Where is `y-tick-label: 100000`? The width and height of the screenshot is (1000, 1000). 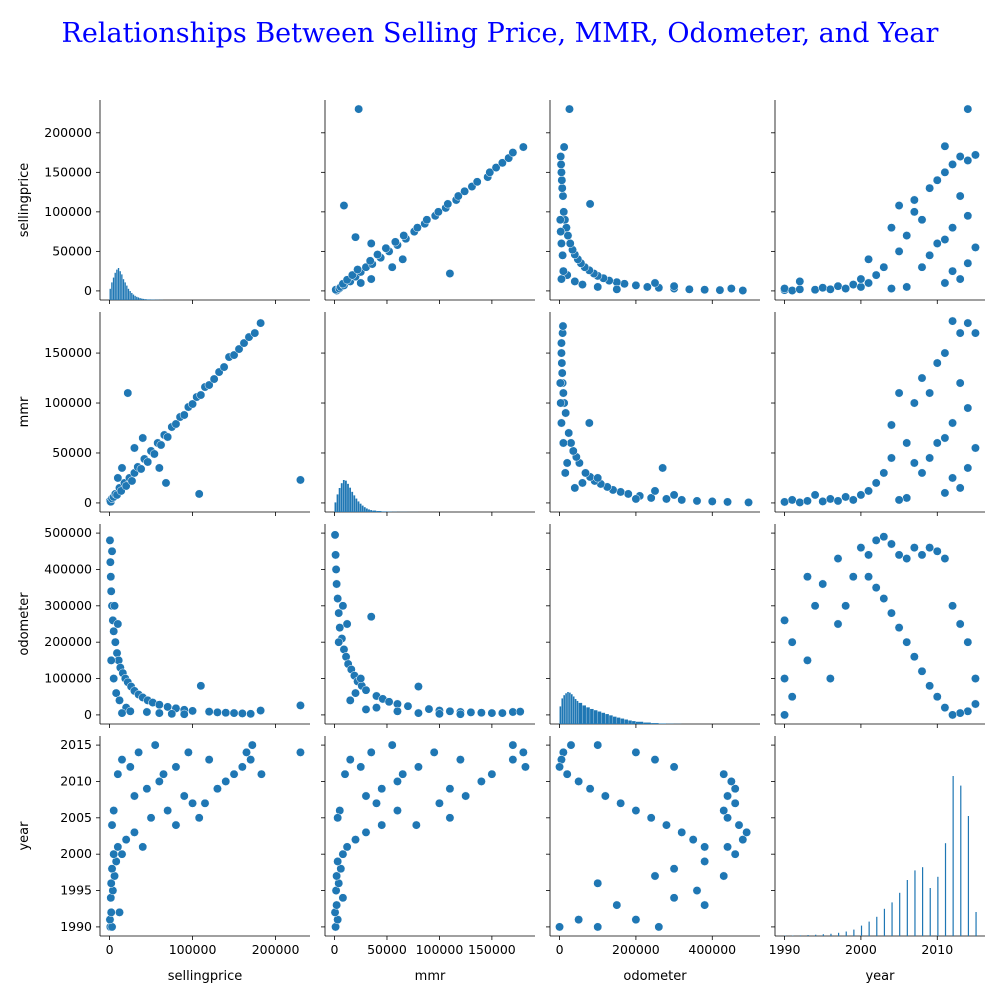 y-tick-label: 100000 is located at coordinates (68, 402).